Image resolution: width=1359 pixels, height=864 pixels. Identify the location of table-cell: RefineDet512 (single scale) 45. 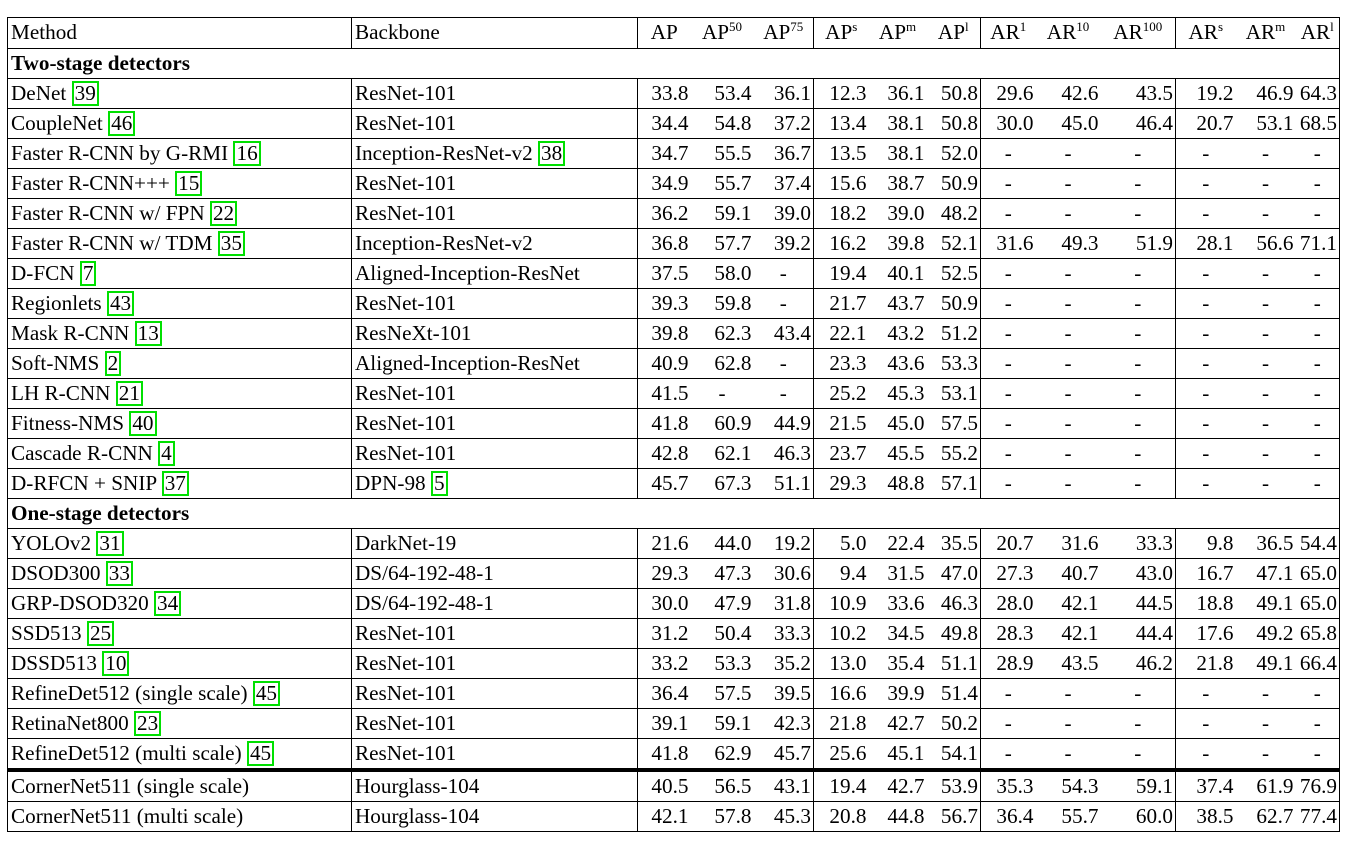
(179, 693).